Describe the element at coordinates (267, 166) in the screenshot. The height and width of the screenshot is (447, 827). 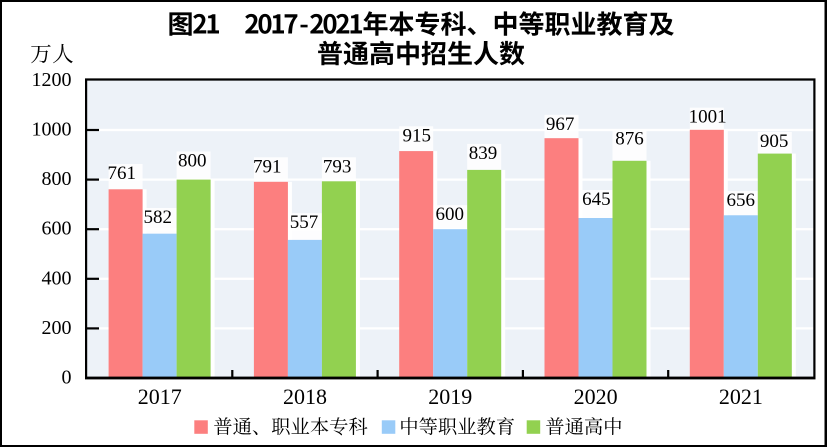
I see `svg-text: 791` at that location.